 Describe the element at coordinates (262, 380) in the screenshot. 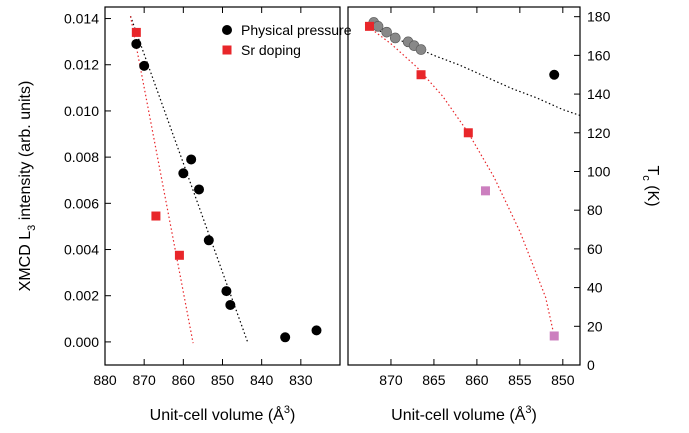

I see `x-tick-label: 840` at that location.